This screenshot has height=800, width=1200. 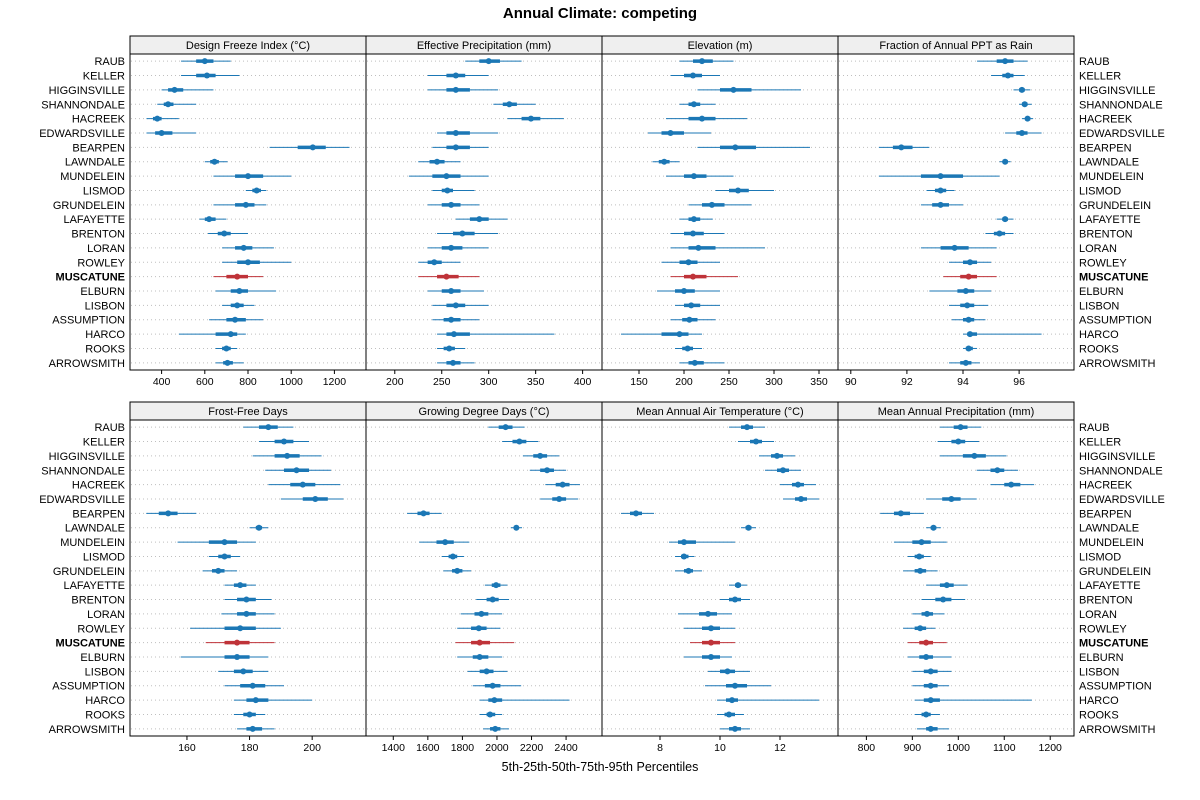 I want to click on series-grundelein, so click(x=720, y=204).